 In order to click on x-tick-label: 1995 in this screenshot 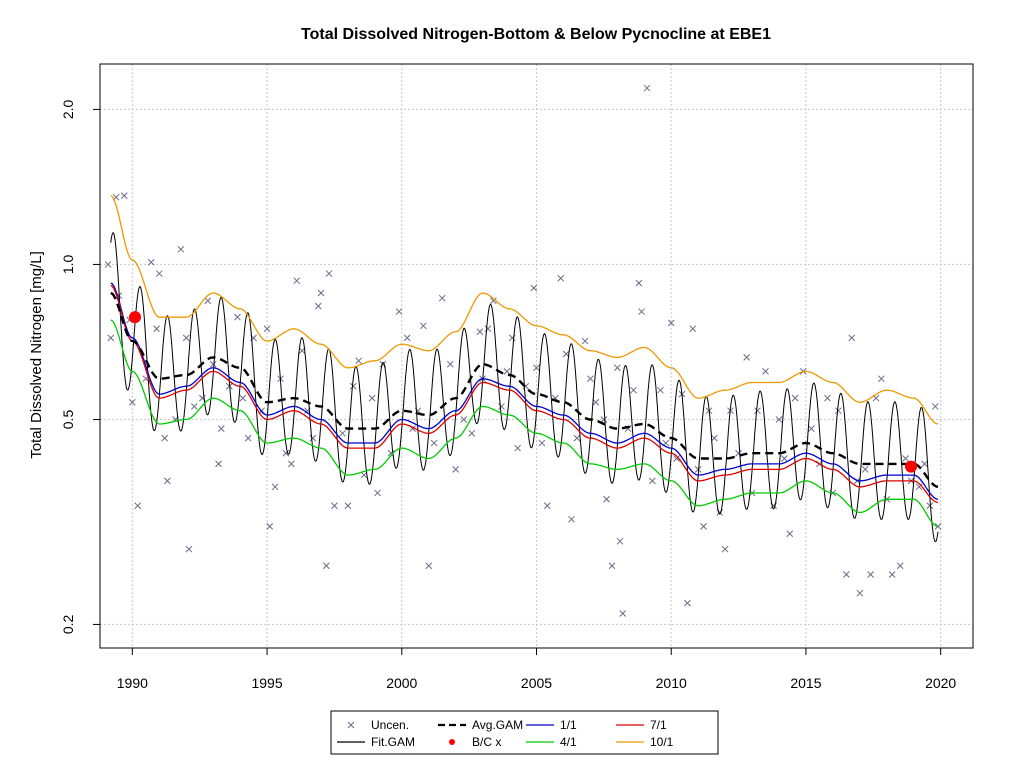, I will do `click(266, 683)`.